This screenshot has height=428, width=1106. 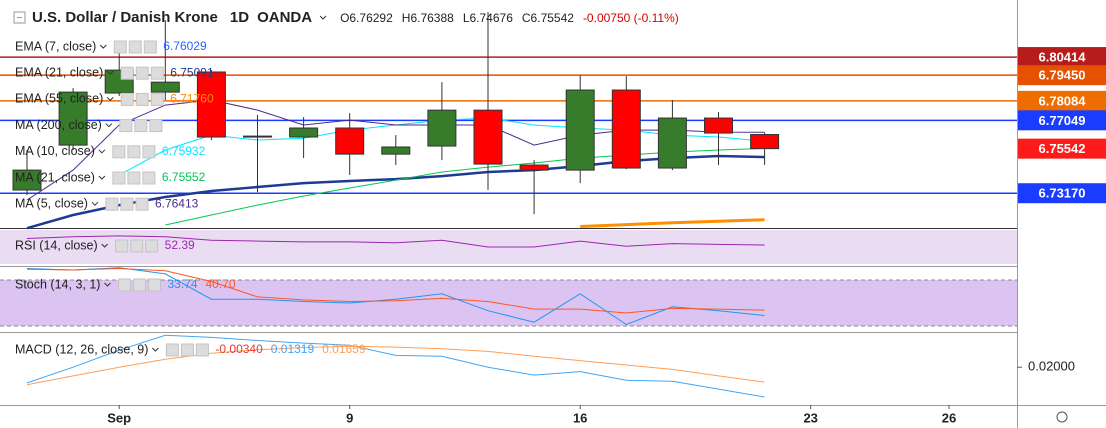 What do you see at coordinates (180, 245) in the screenshot?
I see `legend-value: 52.39` at bounding box center [180, 245].